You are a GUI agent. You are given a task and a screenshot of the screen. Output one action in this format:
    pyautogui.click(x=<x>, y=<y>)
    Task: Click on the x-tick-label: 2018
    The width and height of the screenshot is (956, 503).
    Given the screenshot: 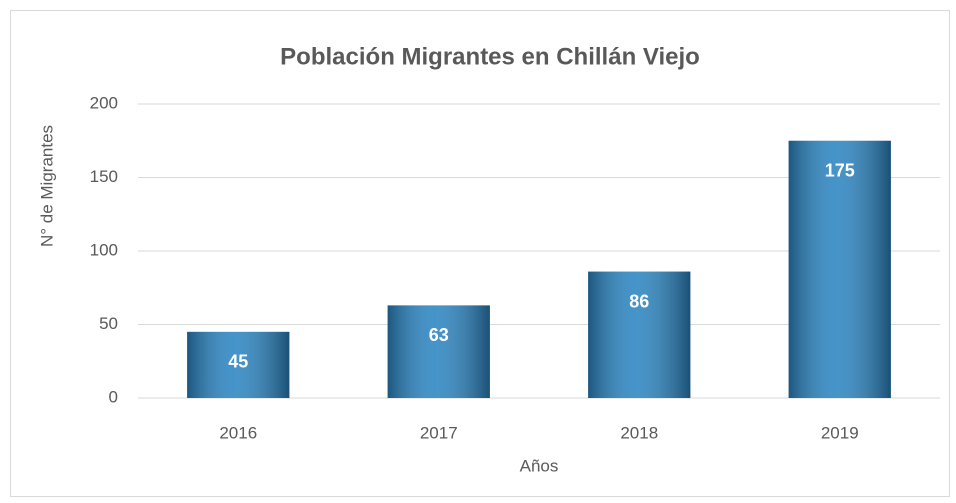 What is the action you would take?
    pyautogui.click(x=639, y=432)
    